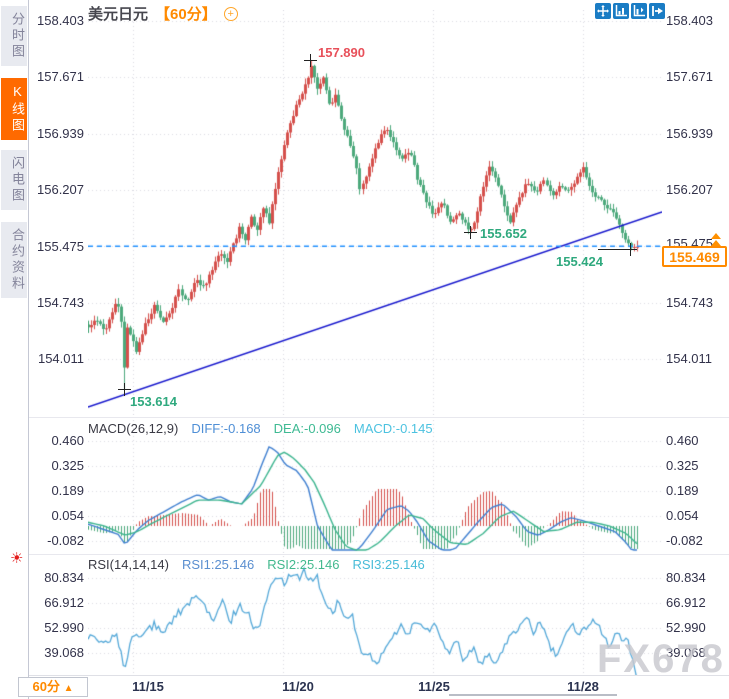  Describe the element at coordinates (583, 686) in the screenshot. I see `x-axis-date: 11/28` at that location.